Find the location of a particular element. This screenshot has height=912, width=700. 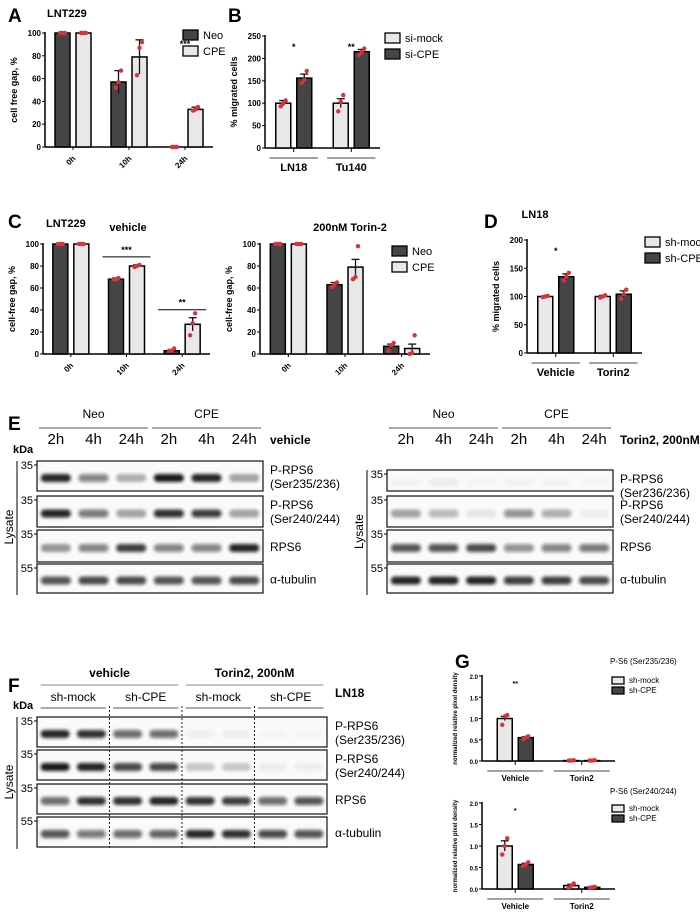

legend-swatch-sh-mock is located at coordinates (618, 680).